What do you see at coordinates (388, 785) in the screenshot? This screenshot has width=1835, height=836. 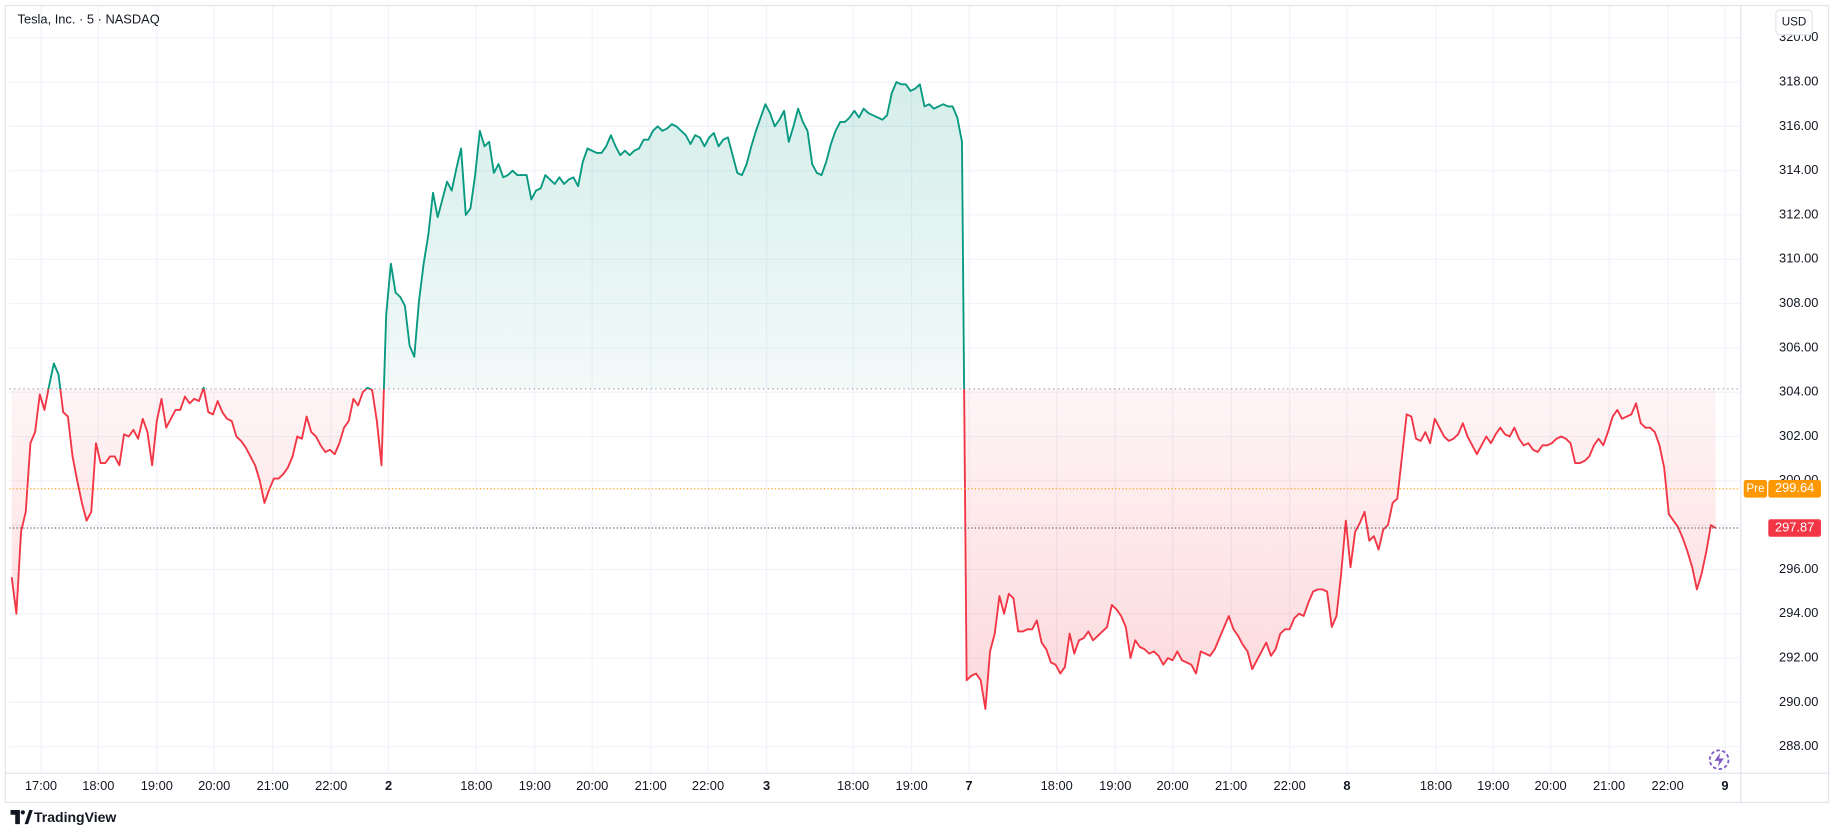 I see `x-tick-label: 2` at bounding box center [388, 785].